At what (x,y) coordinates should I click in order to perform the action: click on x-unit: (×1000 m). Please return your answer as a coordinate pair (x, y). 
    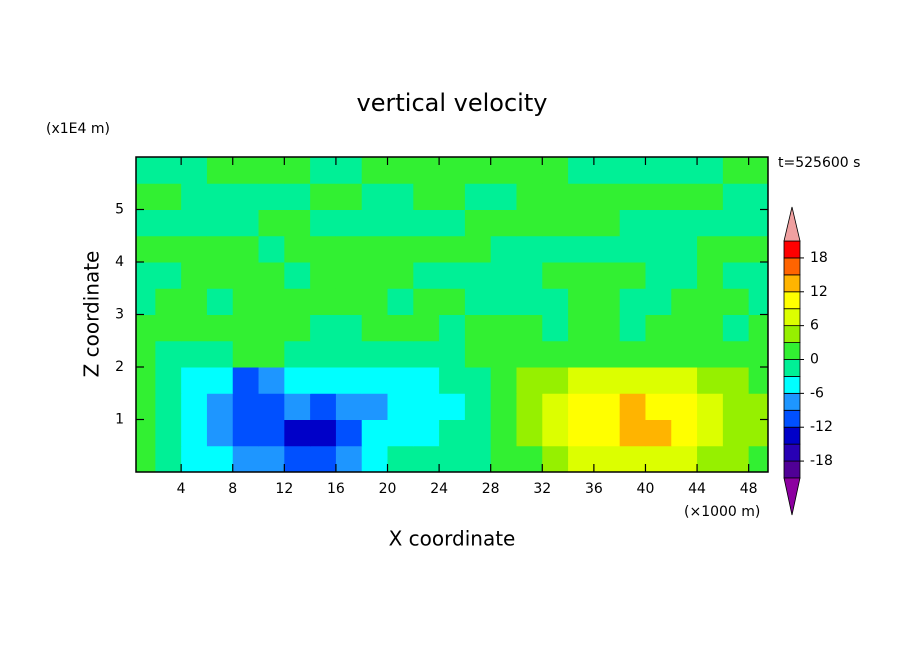
    Looking at the image, I should click on (722, 512).